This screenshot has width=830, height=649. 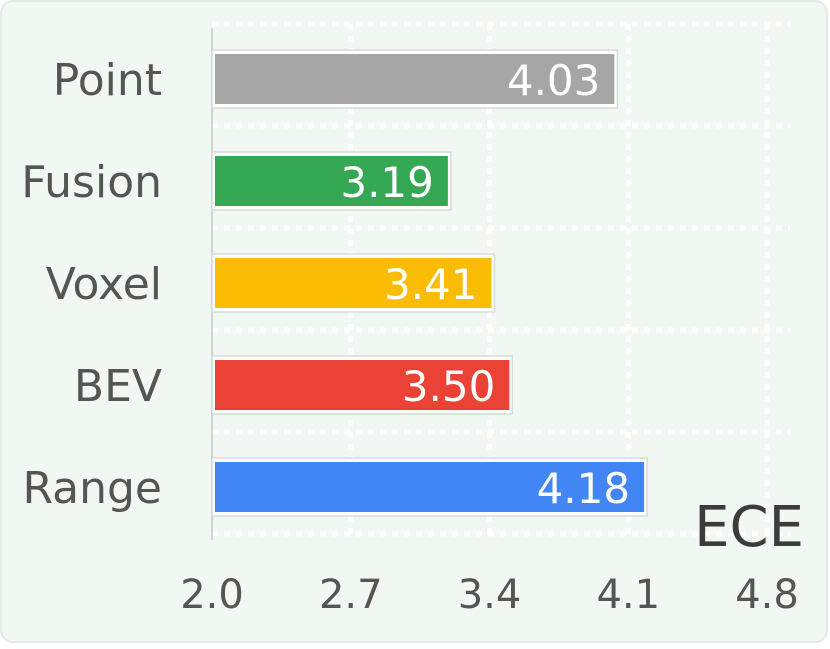 I want to click on category-labels: Point Fusion Voxel BEV Range, so click(x=91, y=284).